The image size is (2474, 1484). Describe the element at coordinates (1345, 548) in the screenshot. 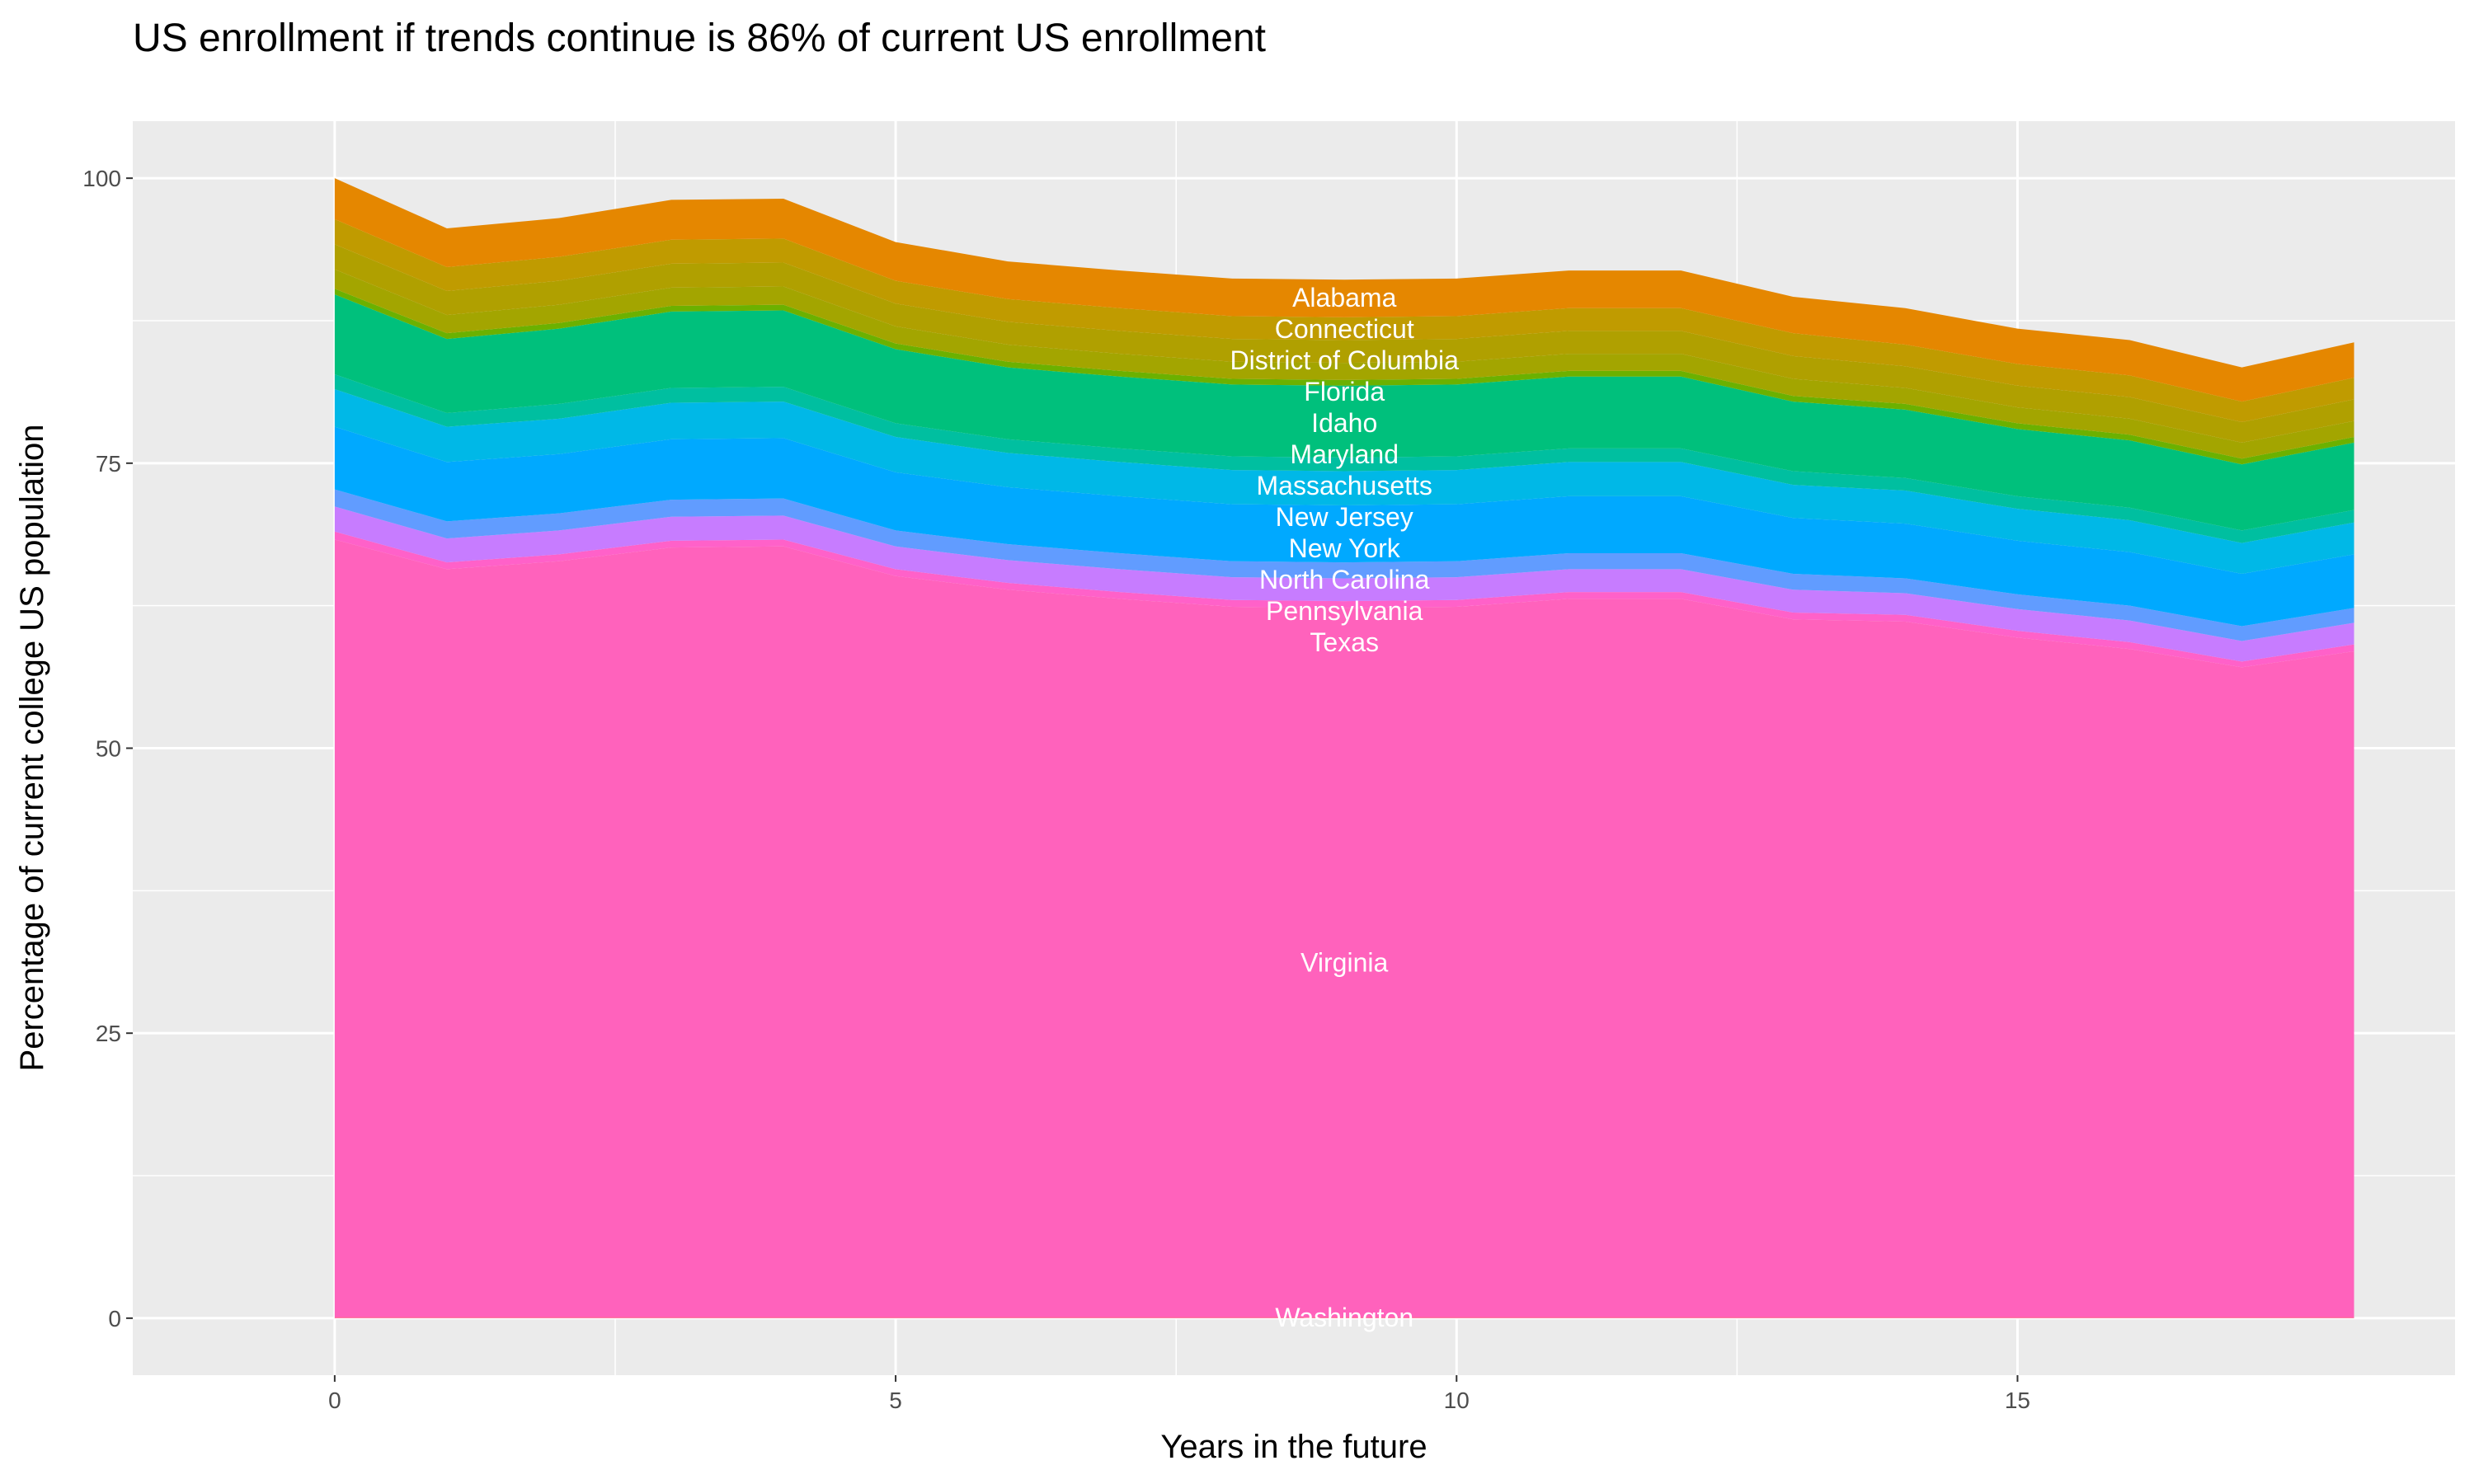

I see `series-label: New York` at that location.